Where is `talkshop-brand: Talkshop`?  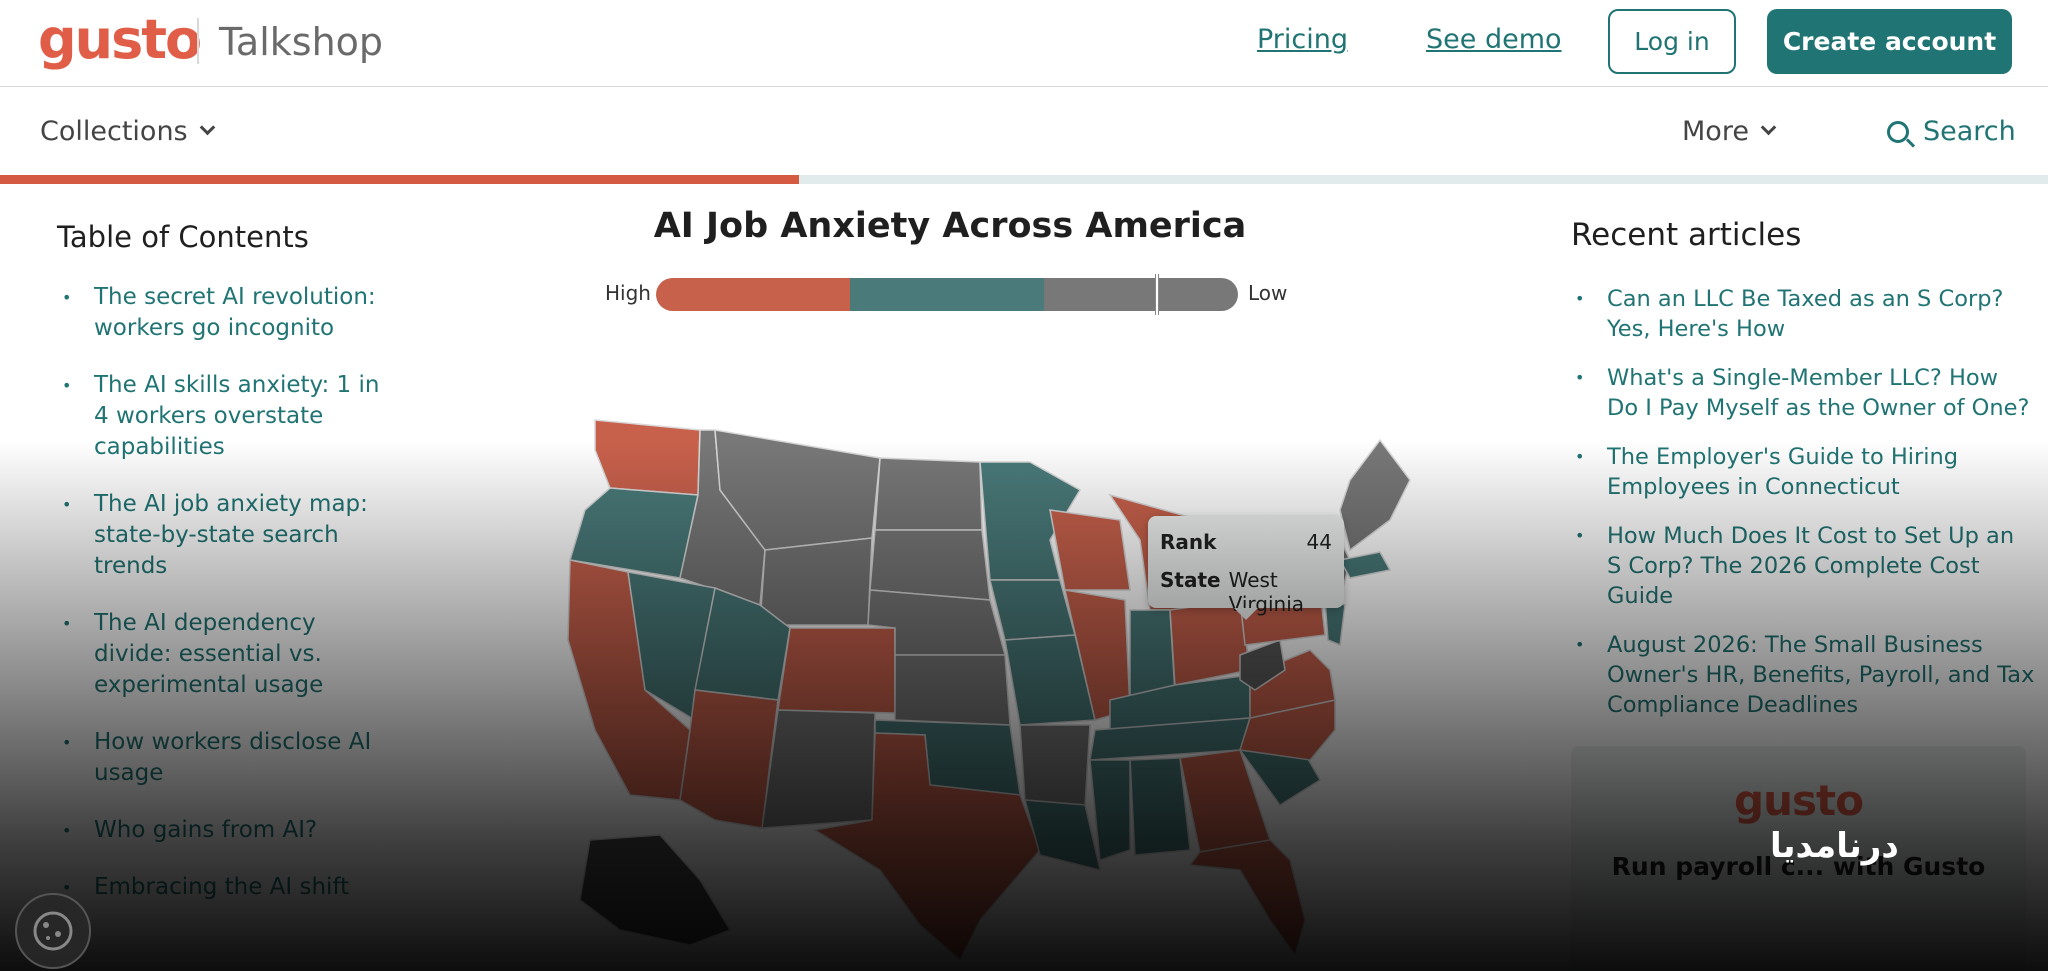
talkshop-brand: Talkshop is located at coordinates (301, 42).